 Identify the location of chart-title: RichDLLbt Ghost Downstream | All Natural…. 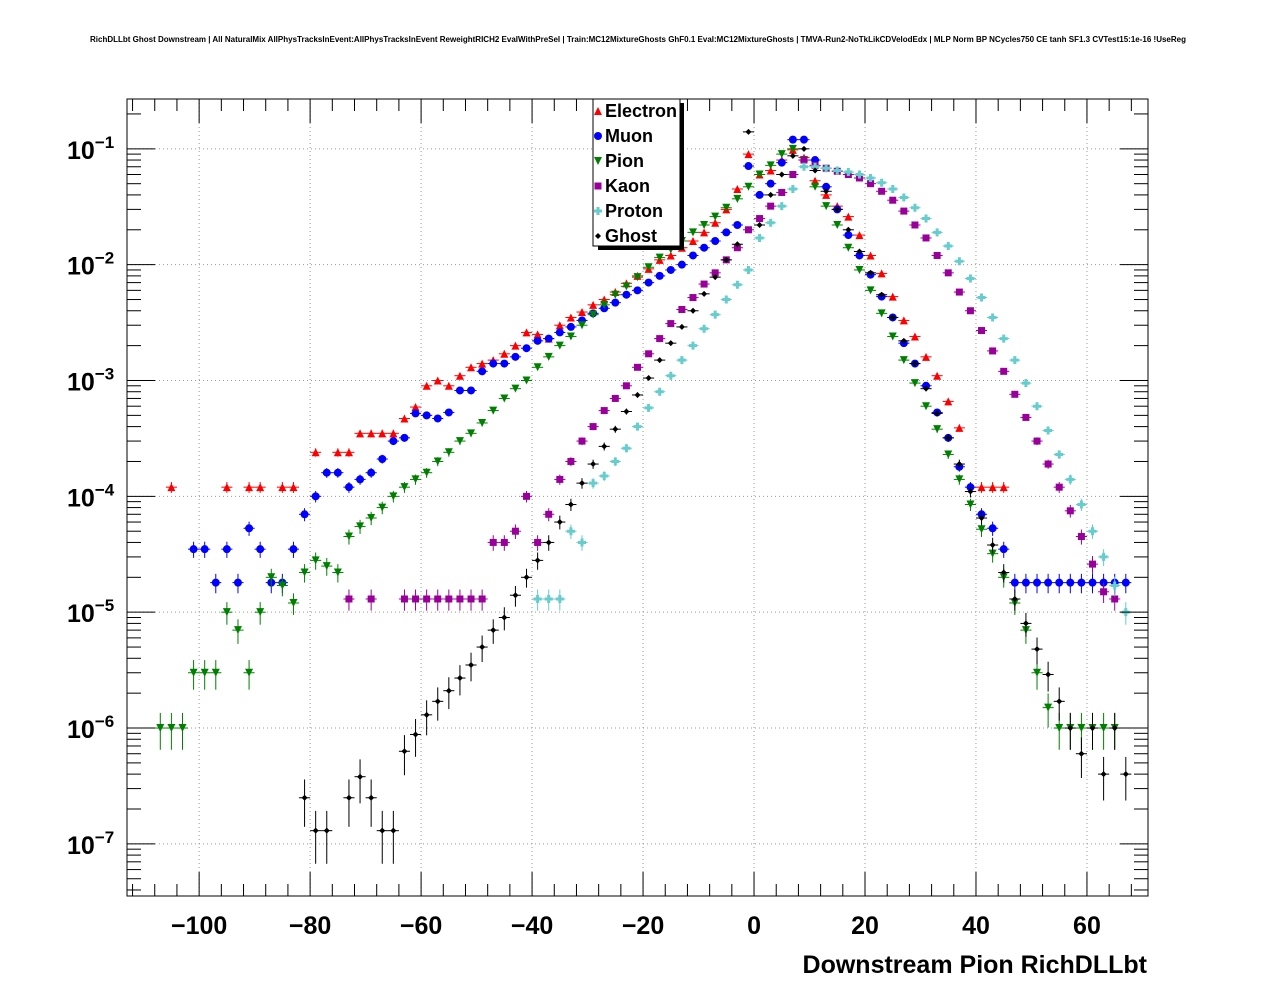
(638, 39).